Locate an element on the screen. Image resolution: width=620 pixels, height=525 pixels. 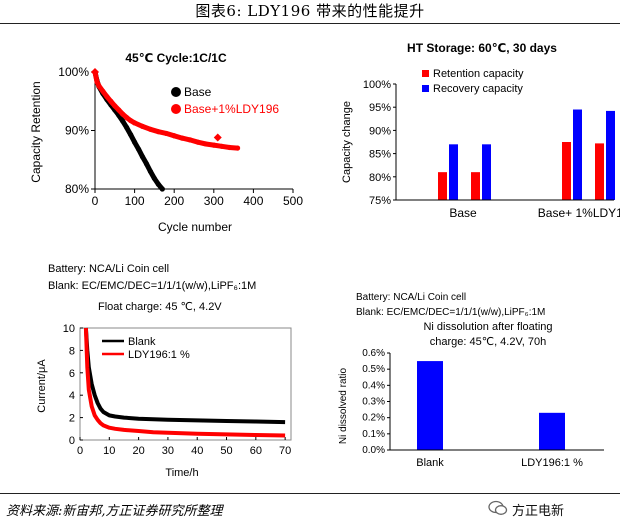
chart-title-line1: Ni dissolution after floating is located at coordinates (487, 327).